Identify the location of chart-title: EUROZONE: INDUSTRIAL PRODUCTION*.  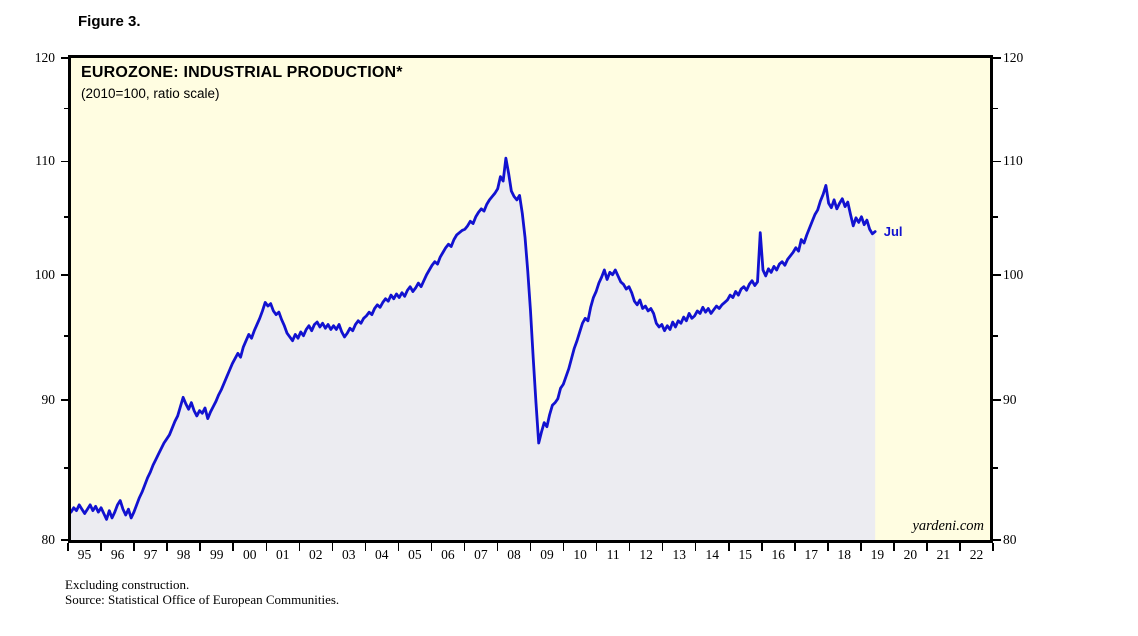
(242, 72).